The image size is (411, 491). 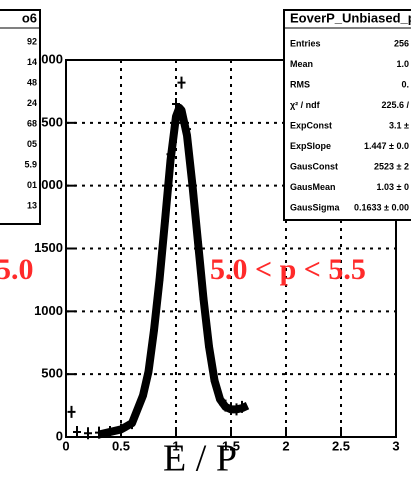 What do you see at coordinates (32, 41) in the screenshot?
I see `stats-value: 92` at bounding box center [32, 41].